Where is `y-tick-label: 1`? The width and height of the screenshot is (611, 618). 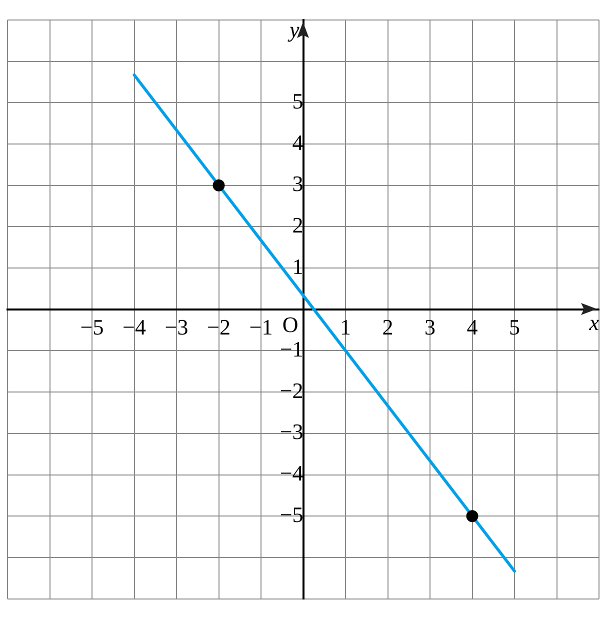 y-tick-label: 1 is located at coordinates (298, 266).